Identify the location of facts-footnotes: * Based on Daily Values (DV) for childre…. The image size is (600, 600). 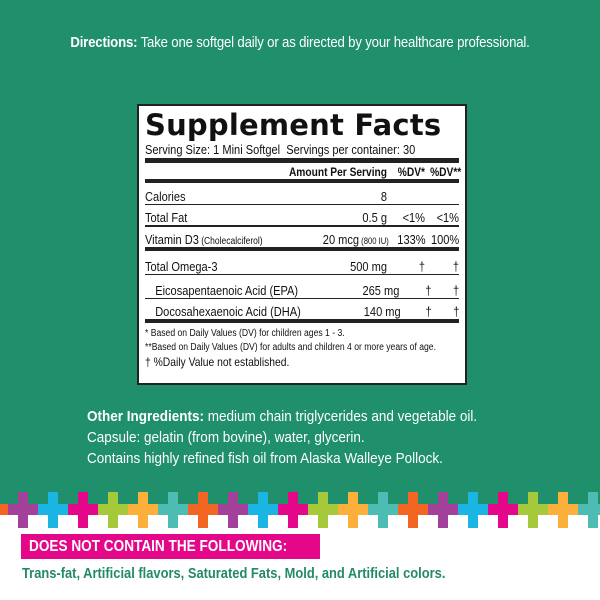
(290, 348).